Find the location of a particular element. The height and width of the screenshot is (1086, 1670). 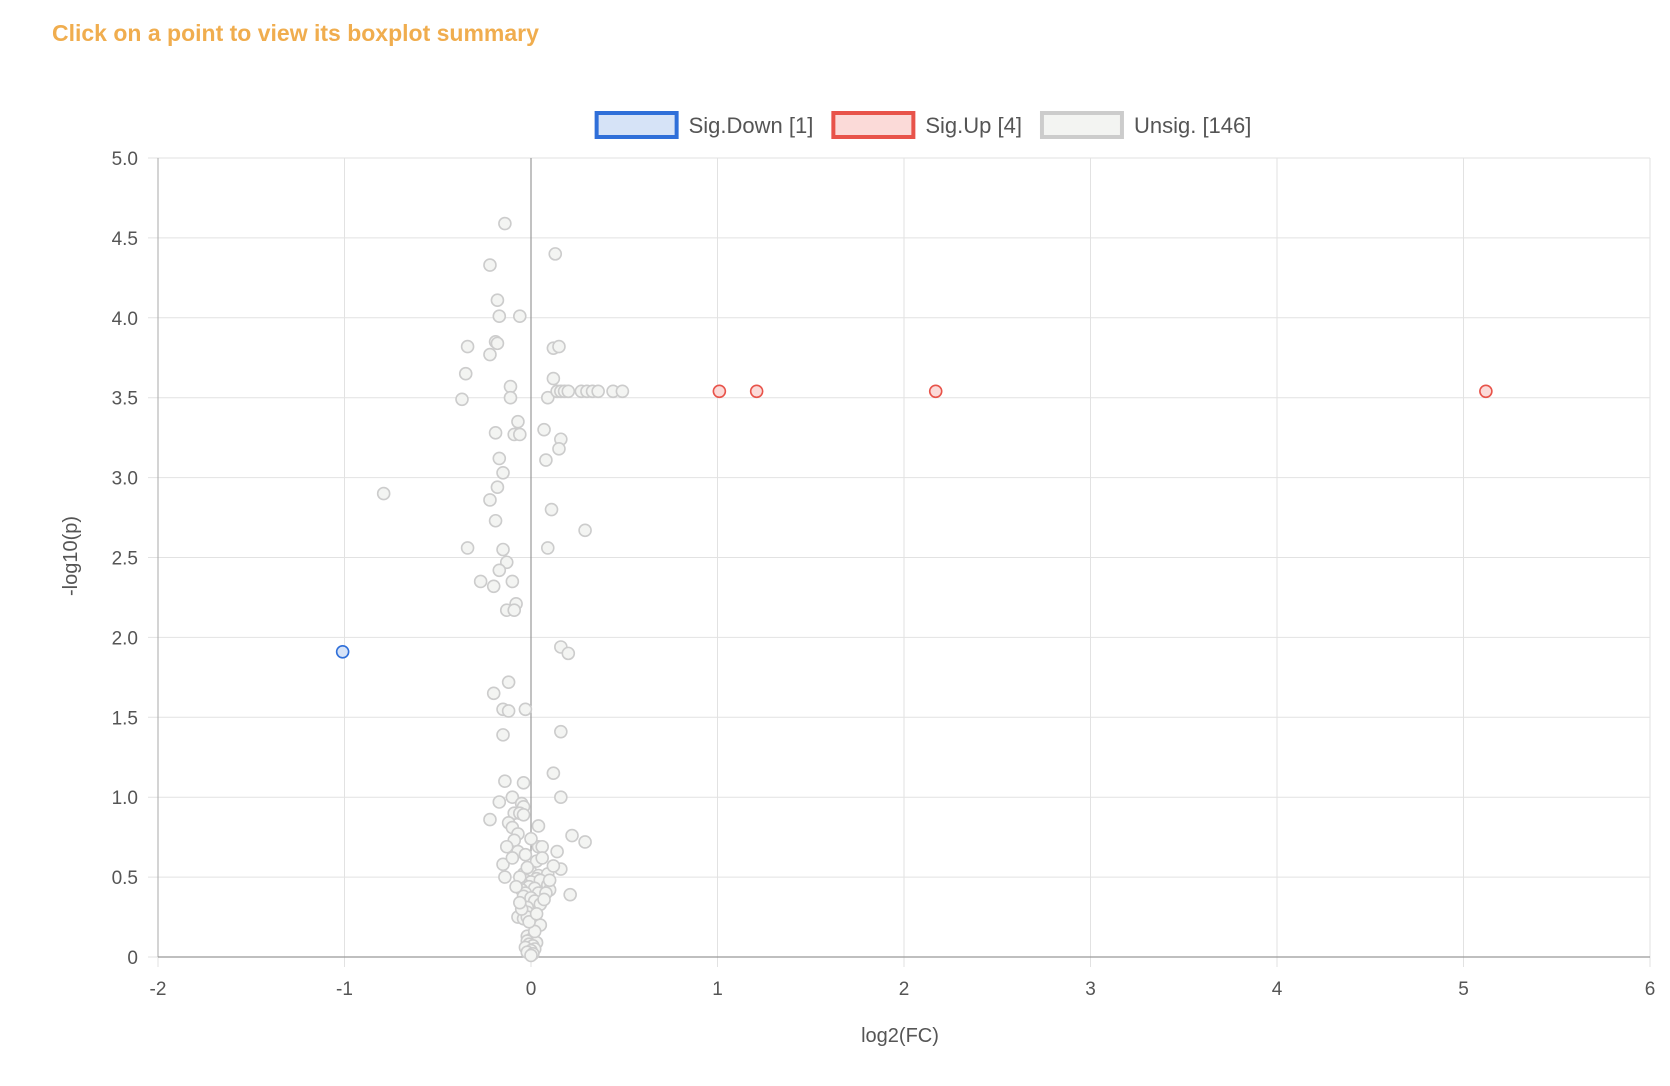

y-tick-label: 0.5 is located at coordinates (125, 878).